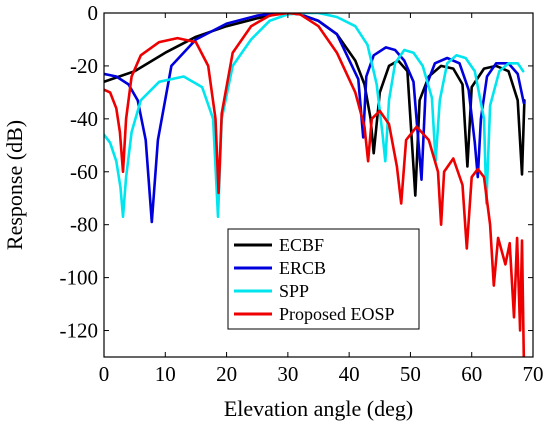  I want to click on legend-label: SPP, so click(294, 291).